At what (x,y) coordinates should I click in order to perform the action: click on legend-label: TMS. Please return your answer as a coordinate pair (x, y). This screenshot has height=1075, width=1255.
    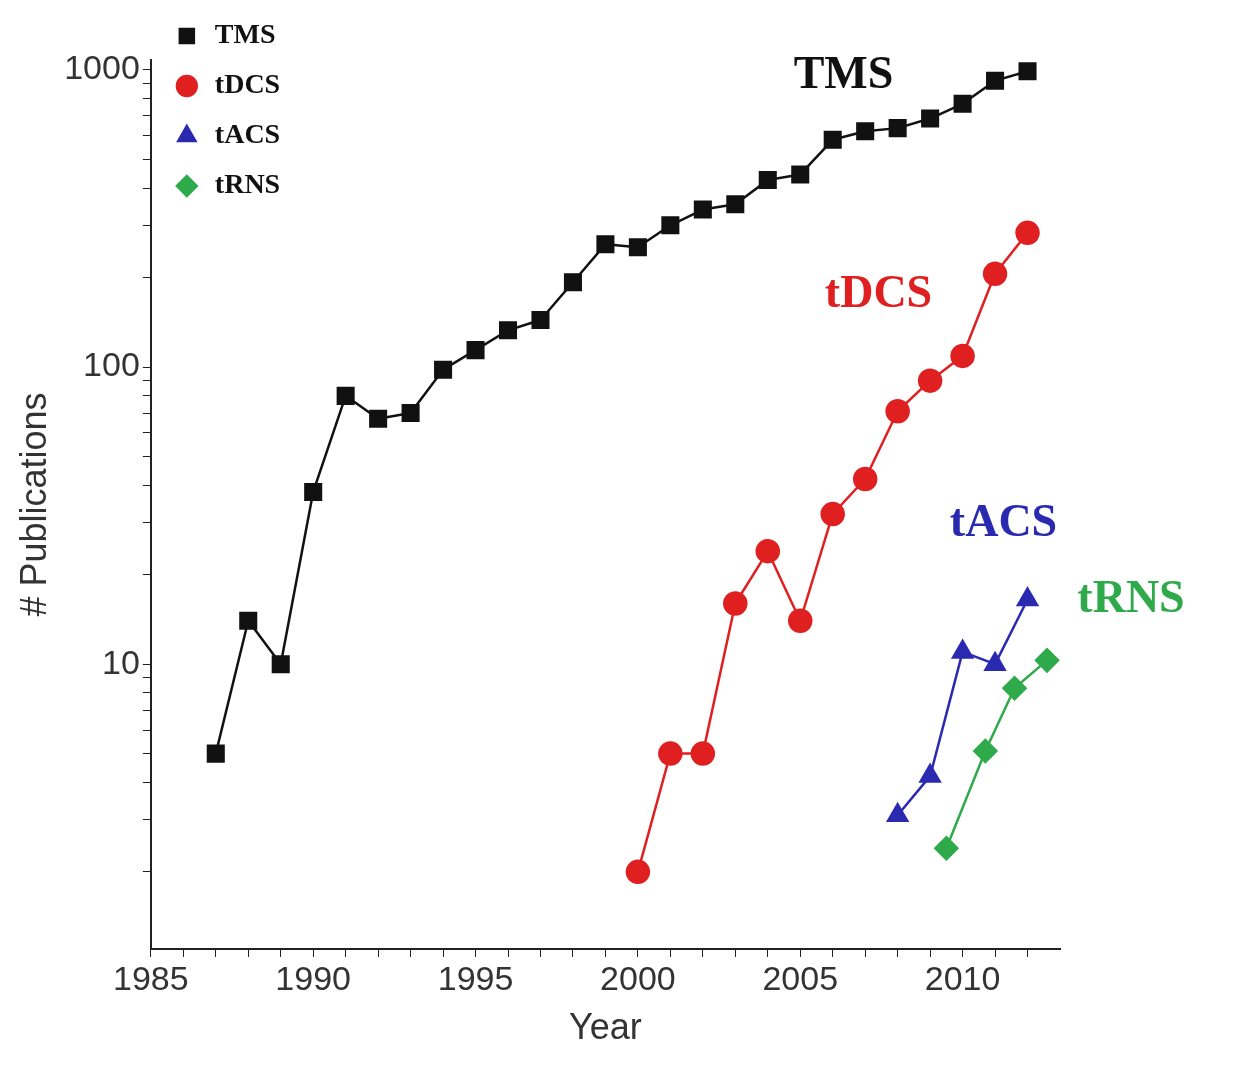
    Looking at the image, I should click on (245, 34).